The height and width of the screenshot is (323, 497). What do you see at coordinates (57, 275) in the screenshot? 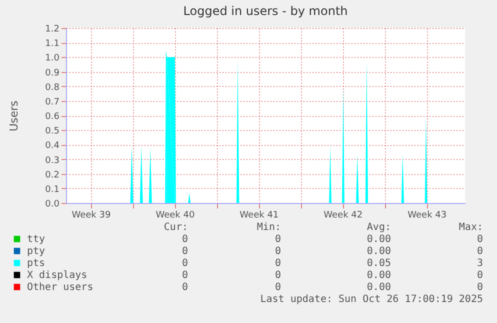
I see `legend-label: X displays` at bounding box center [57, 275].